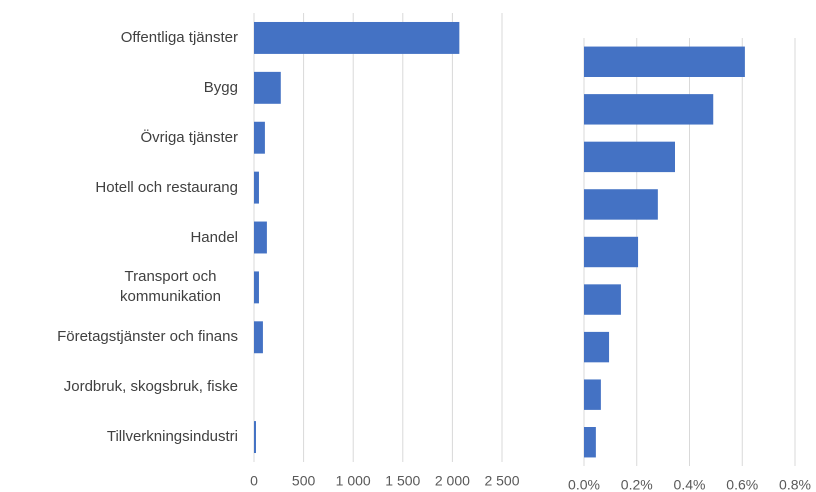 Image resolution: width=816 pixels, height=492 pixels. I want to click on x-tick-label: 2 000, so click(452, 481).